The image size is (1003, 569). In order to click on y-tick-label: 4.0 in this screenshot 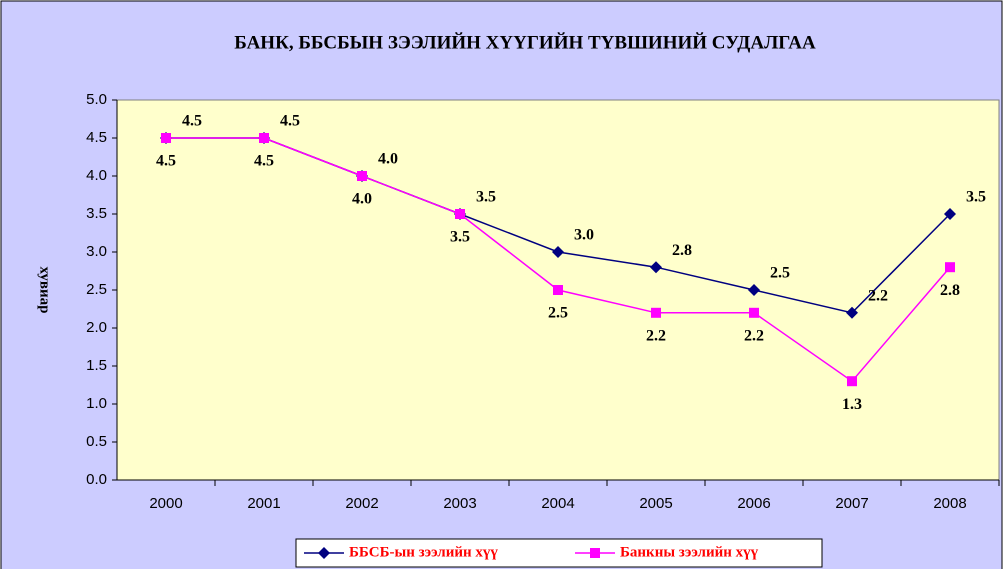, I will do `click(96, 175)`.